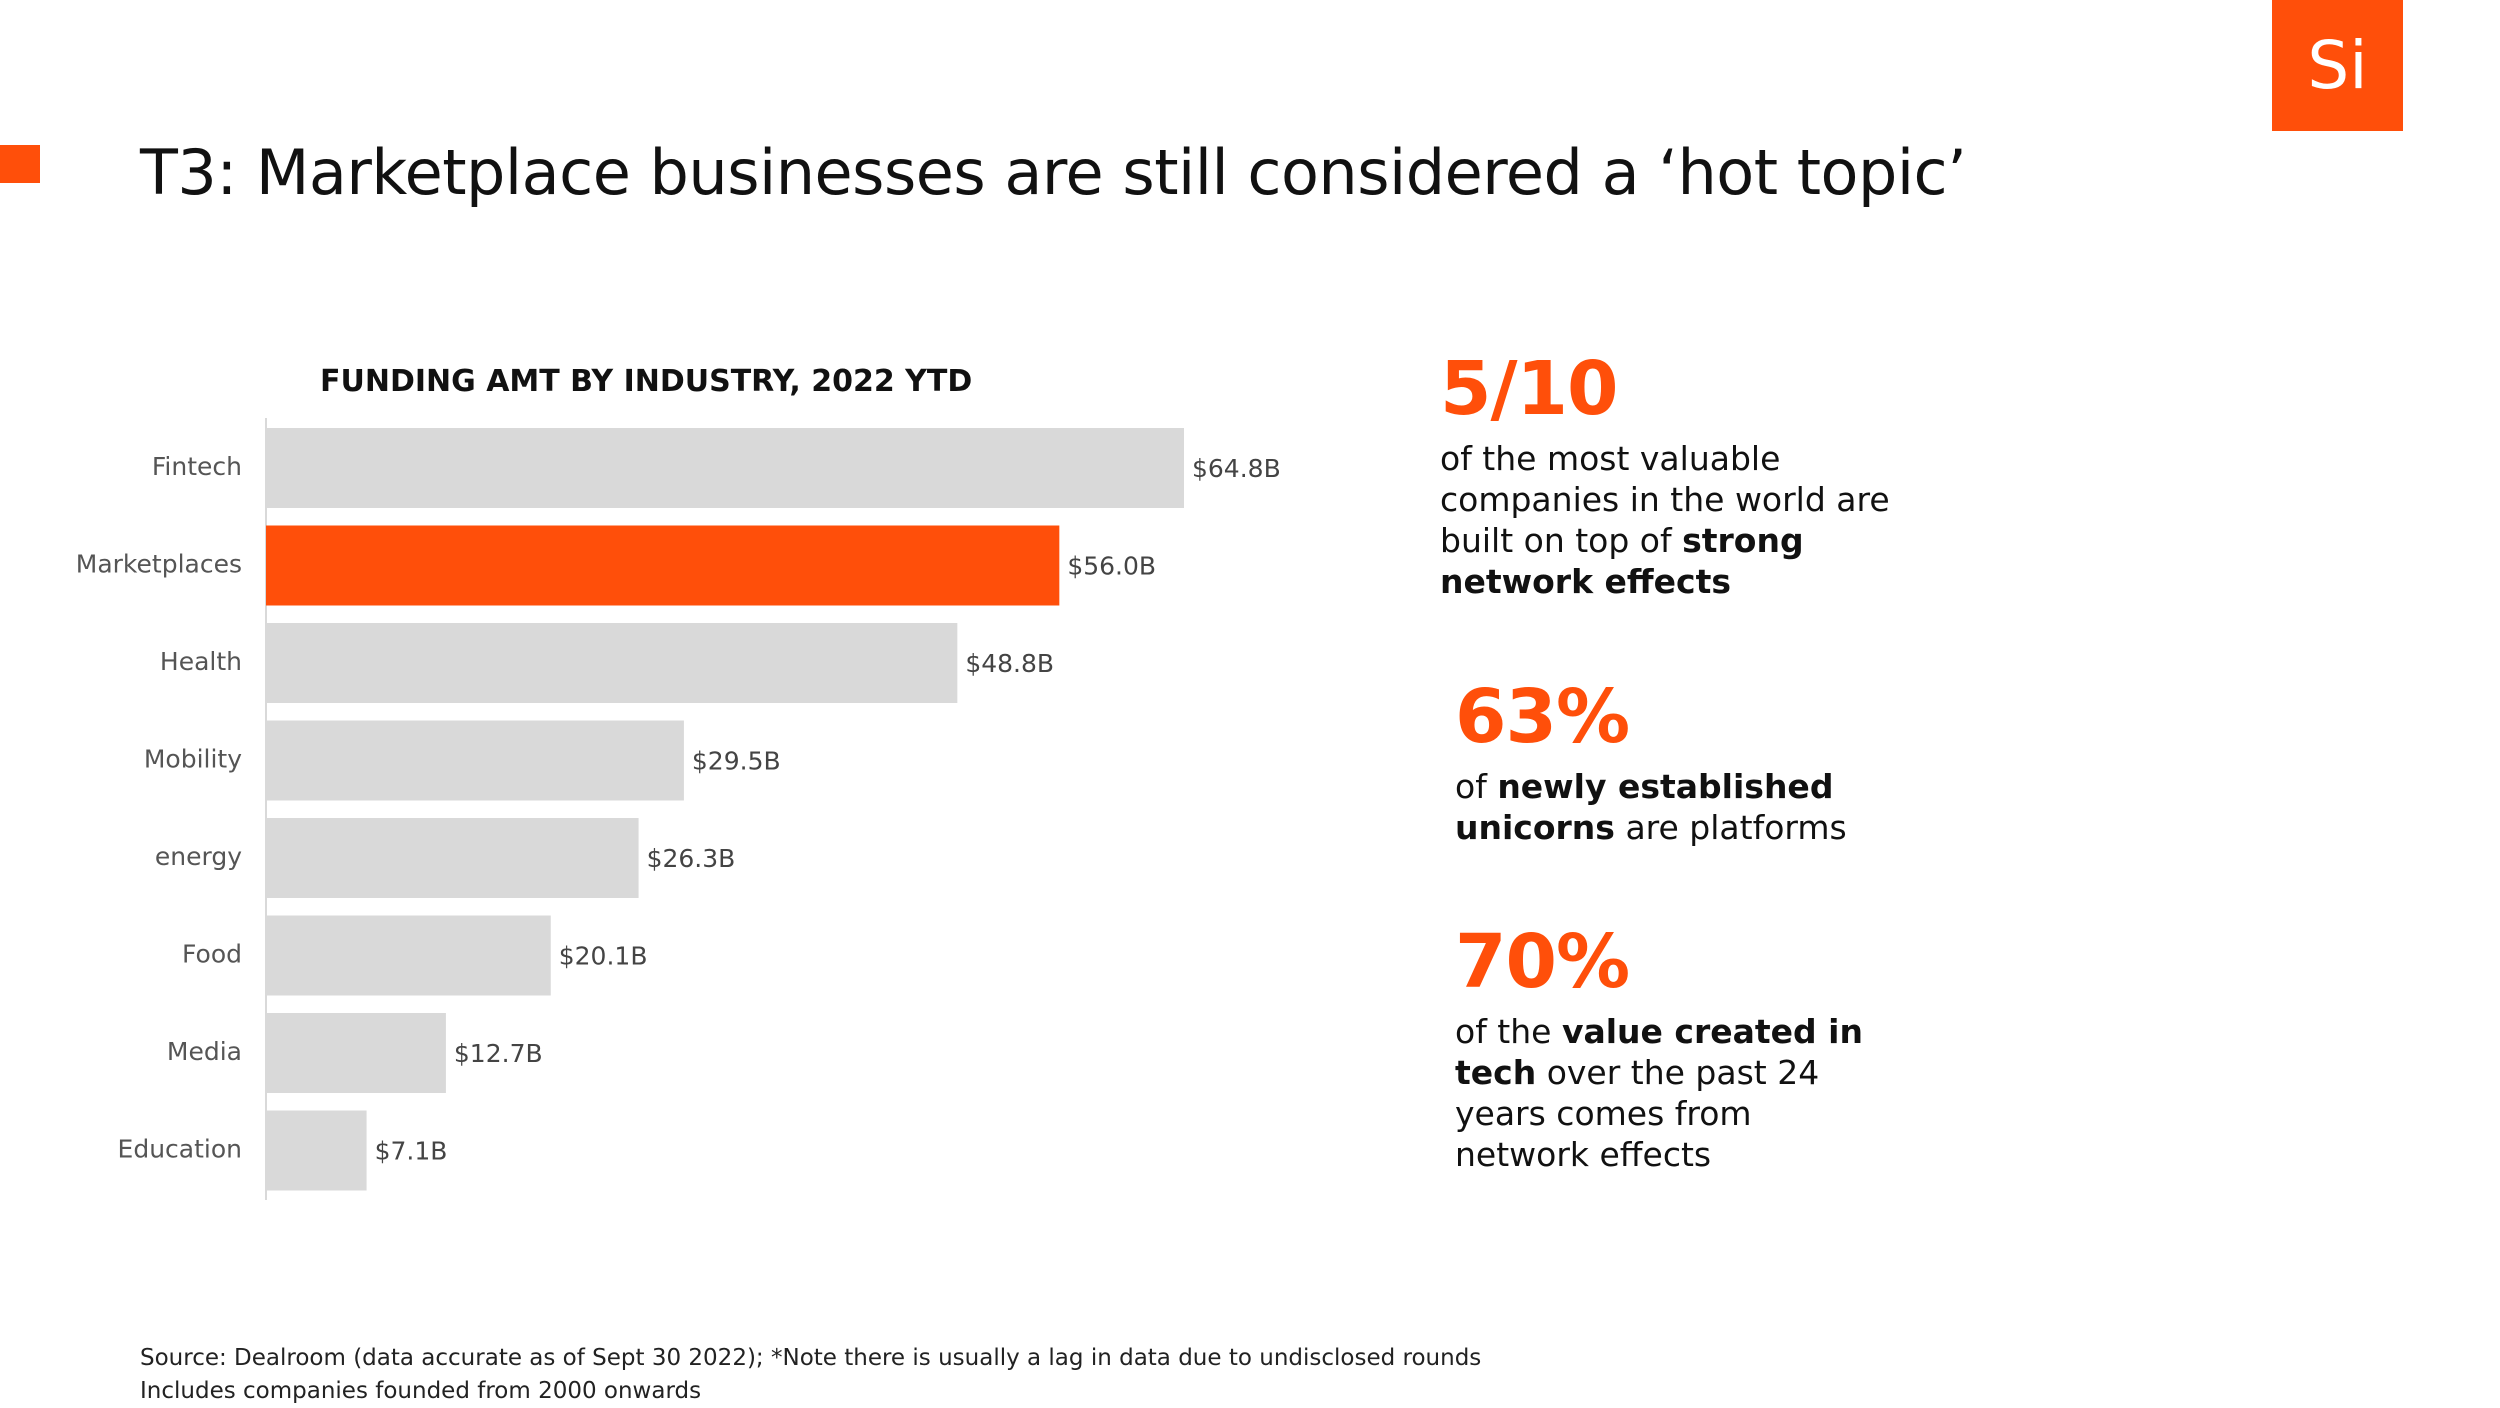  Describe the element at coordinates (180, 1149) in the screenshot. I see `category-label-education: Education` at that location.